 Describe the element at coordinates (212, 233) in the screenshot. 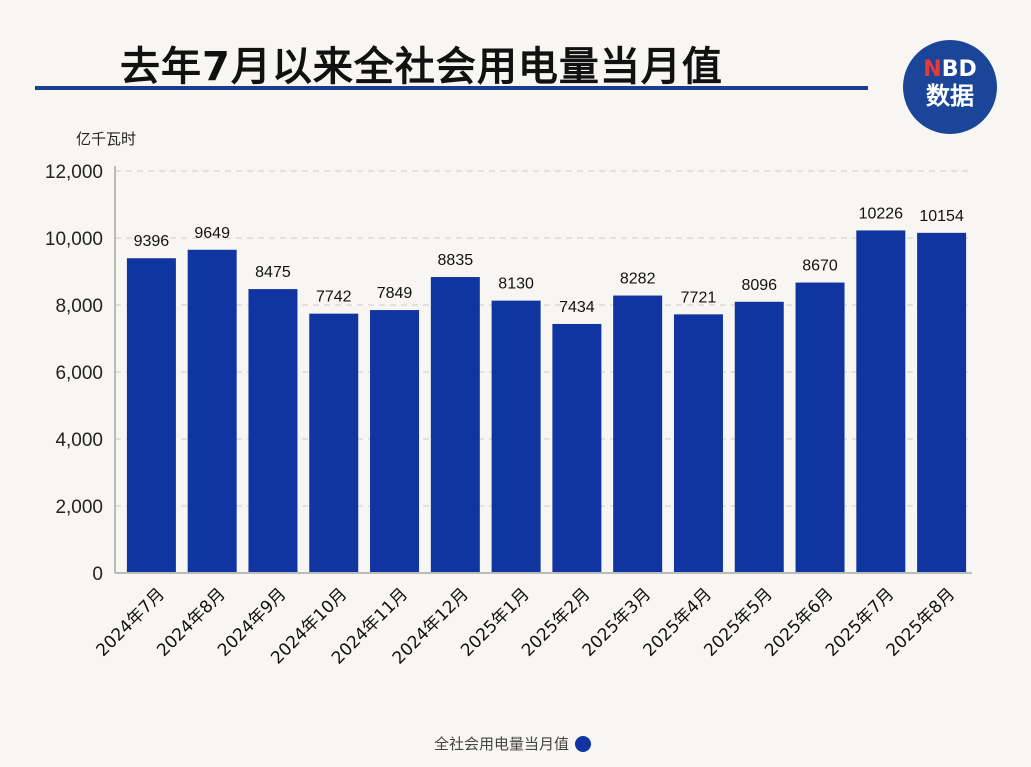

I see `data-label: 9649` at that location.